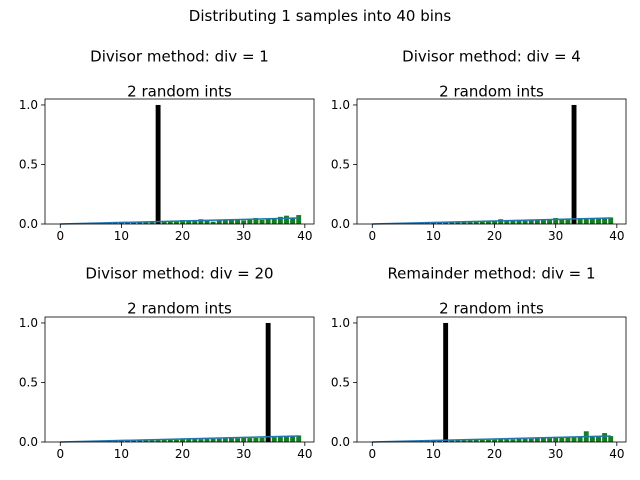  I want to click on subplot-title: Divisor method: div = 1, so click(179, 57).